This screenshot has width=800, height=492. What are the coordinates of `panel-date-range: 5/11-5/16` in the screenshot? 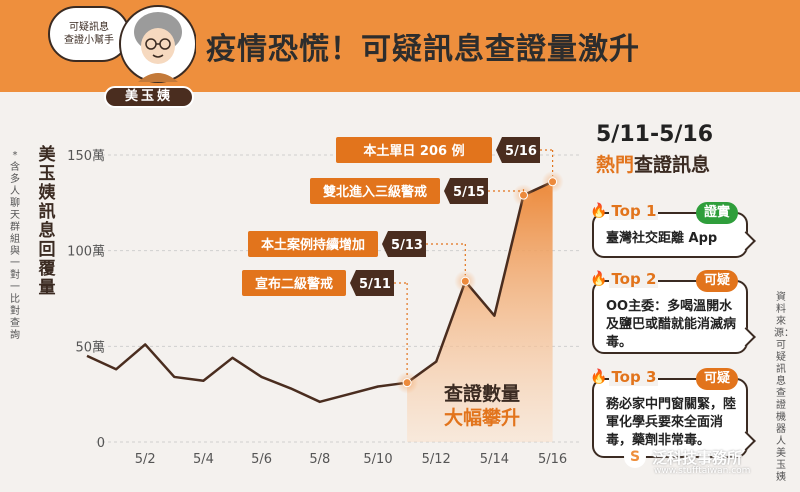 It's located at (655, 134).